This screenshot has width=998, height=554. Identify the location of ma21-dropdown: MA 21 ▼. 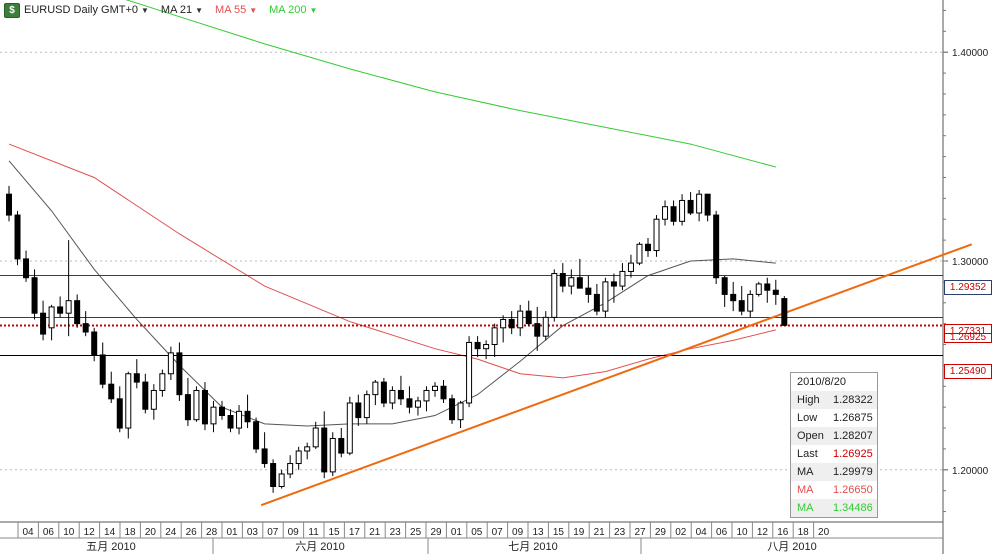
(182, 10).